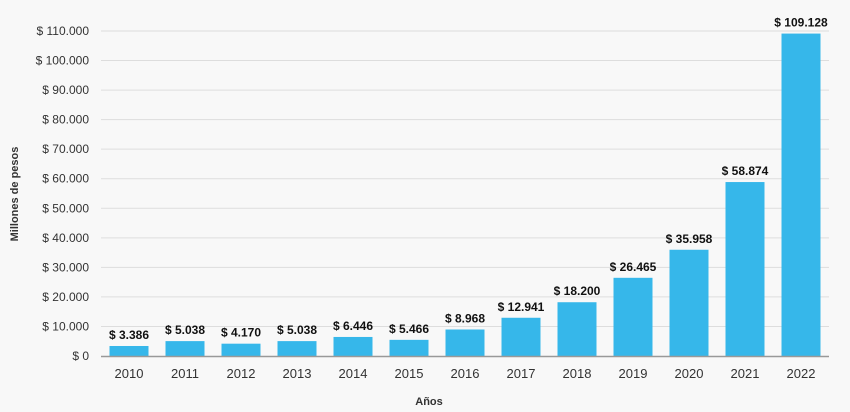  Describe the element at coordinates (63, 31) in the screenshot. I see `y-tick-label: $ 110.000` at that location.